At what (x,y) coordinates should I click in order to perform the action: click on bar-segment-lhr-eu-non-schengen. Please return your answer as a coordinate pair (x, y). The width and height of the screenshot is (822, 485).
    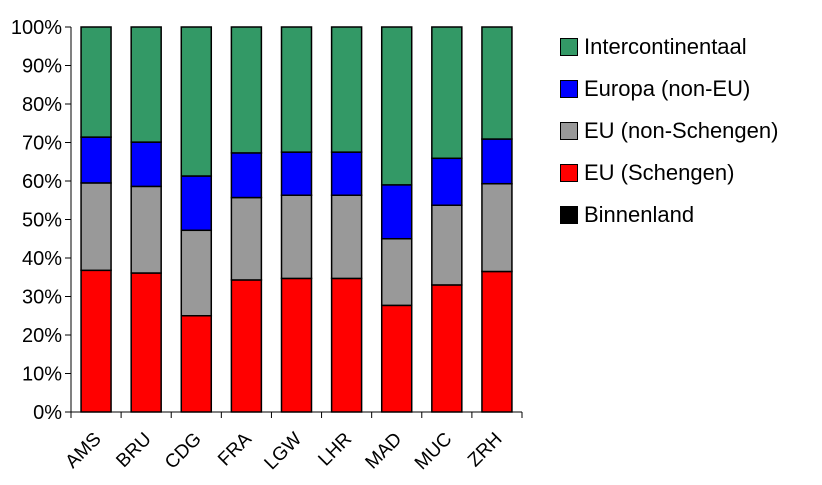
    Looking at the image, I should click on (346, 237).